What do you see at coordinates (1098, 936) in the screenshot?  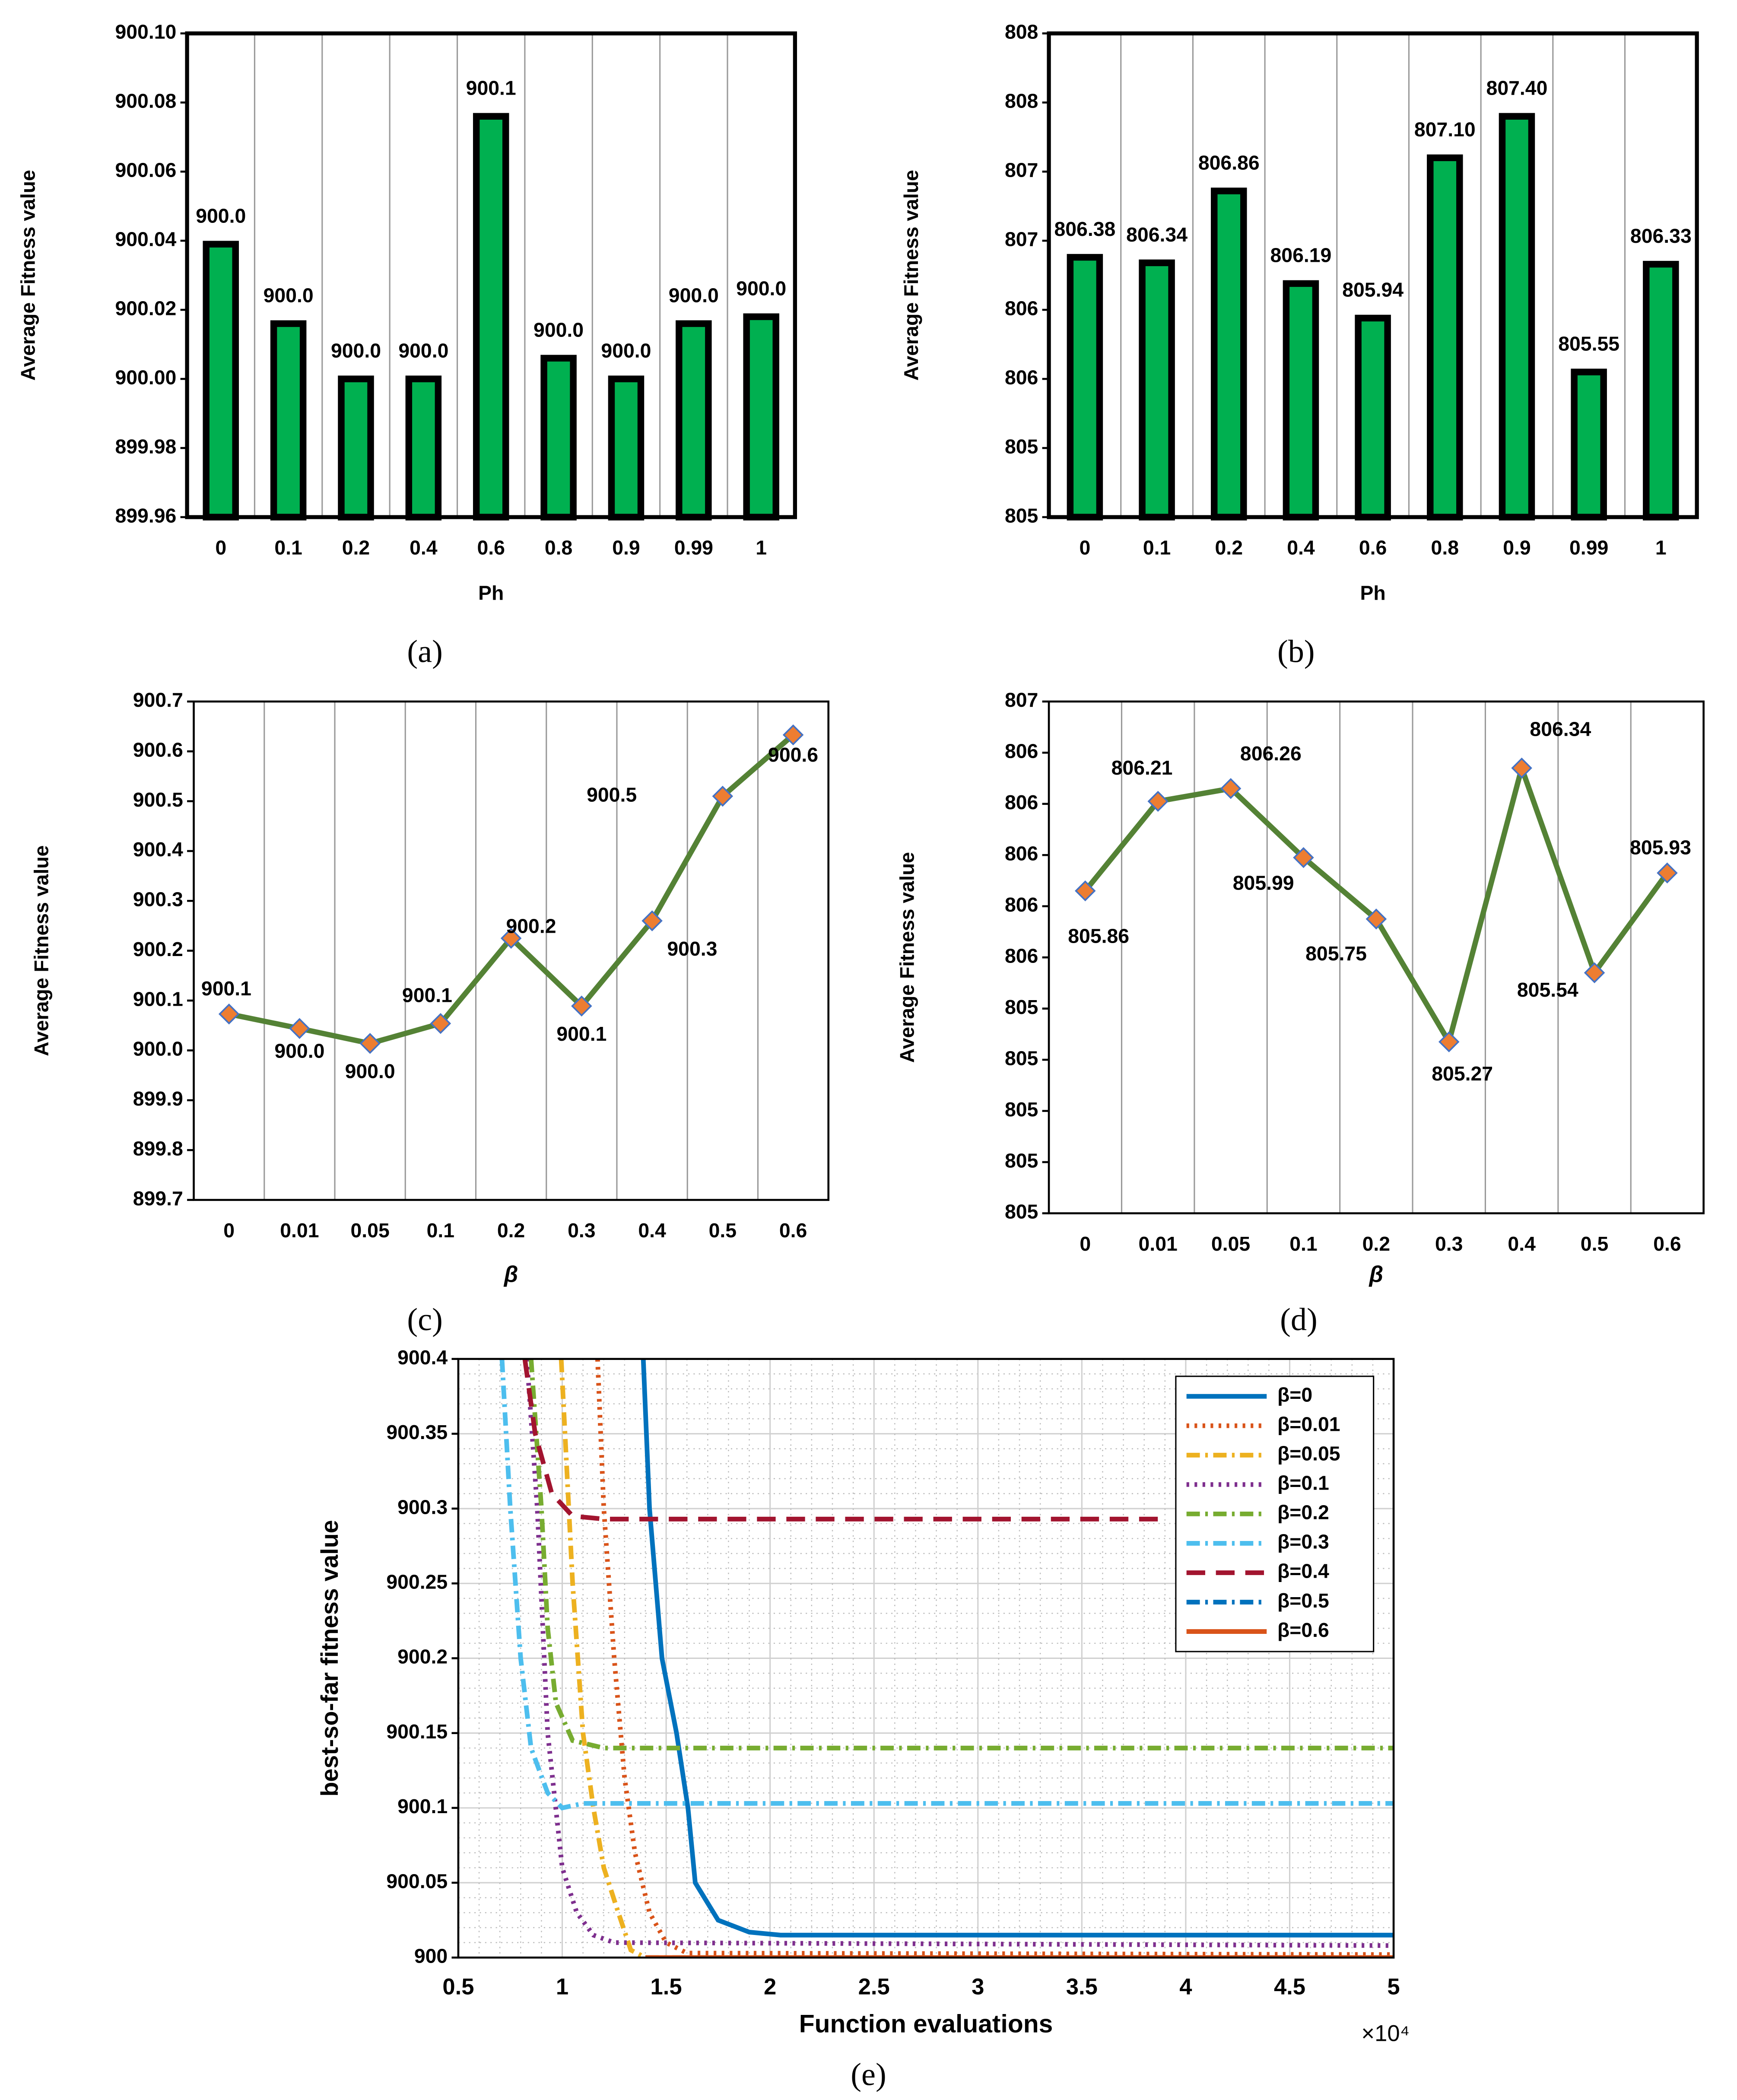 I see `value-label: 805.86` at bounding box center [1098, 936].